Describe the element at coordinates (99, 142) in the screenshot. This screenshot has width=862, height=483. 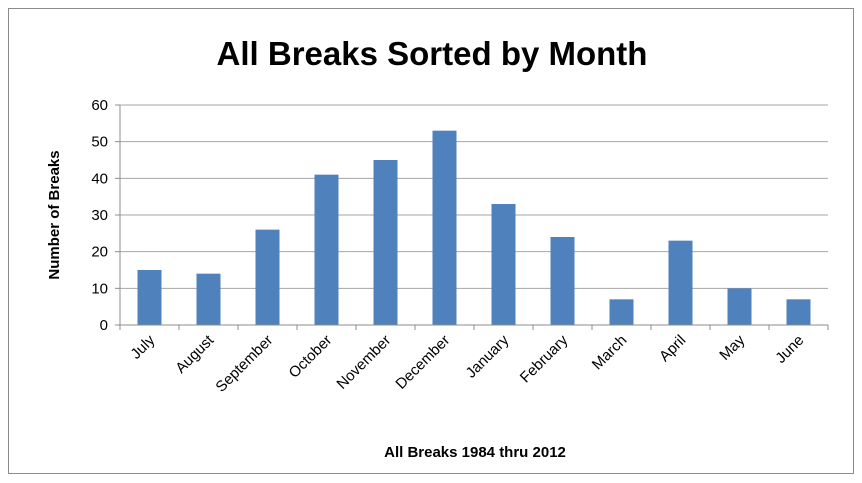
I see `y-tick-label: 50` at that location.